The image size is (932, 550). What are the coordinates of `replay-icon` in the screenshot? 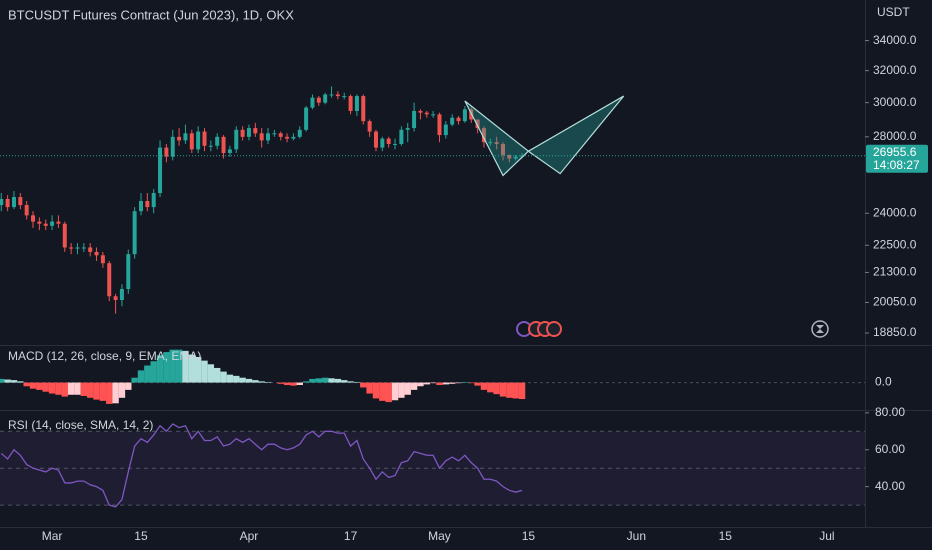 It's located at (820, 329).